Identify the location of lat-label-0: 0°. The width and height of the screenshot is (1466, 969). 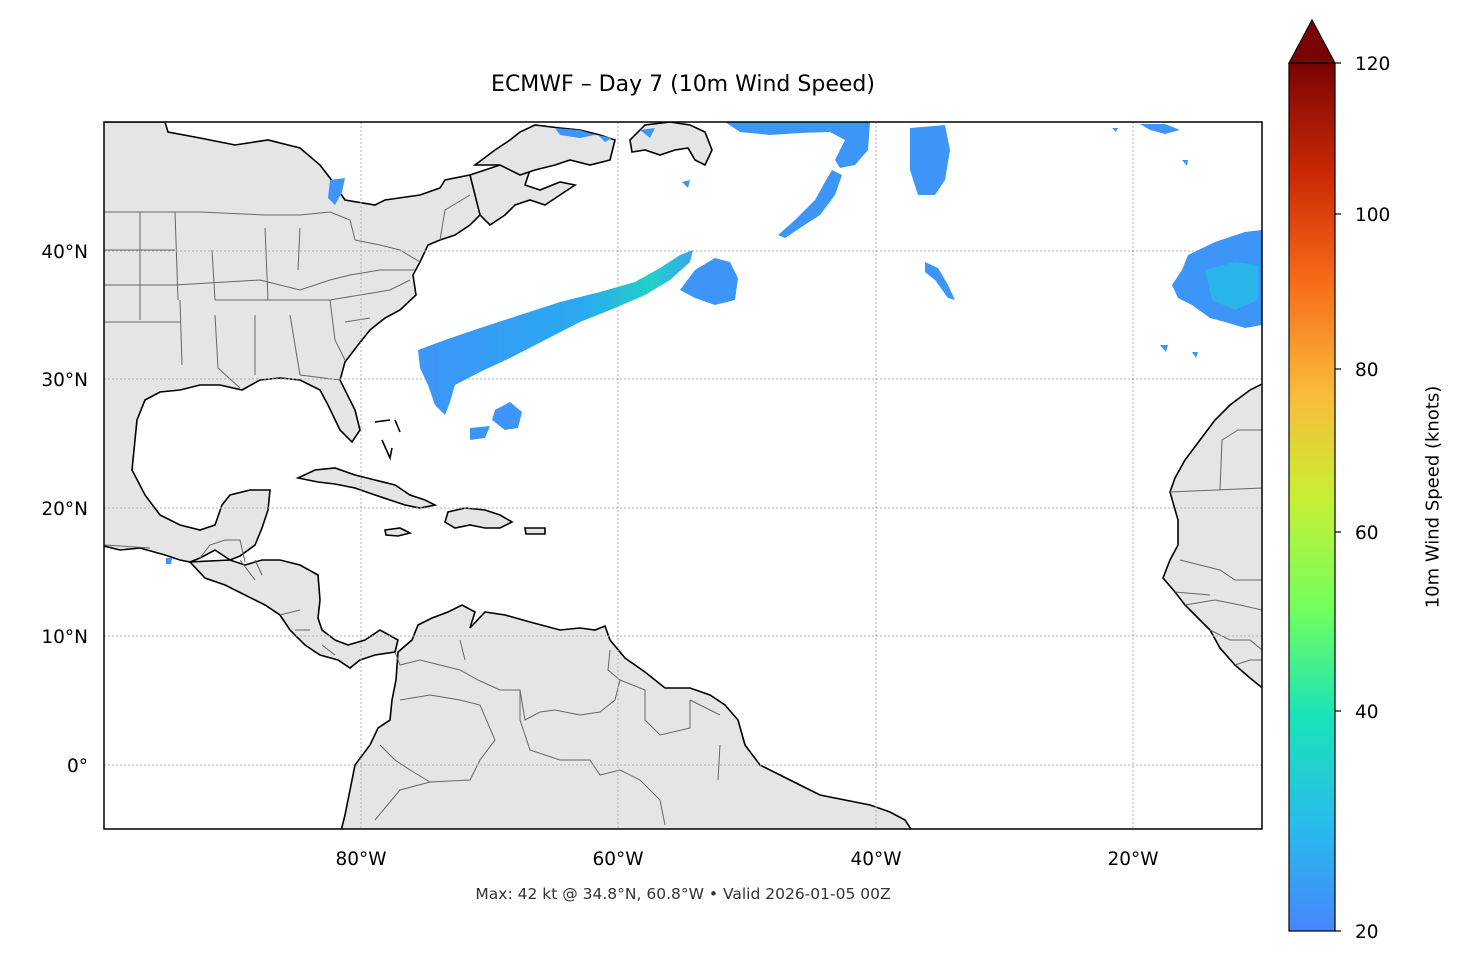
(77, 766).